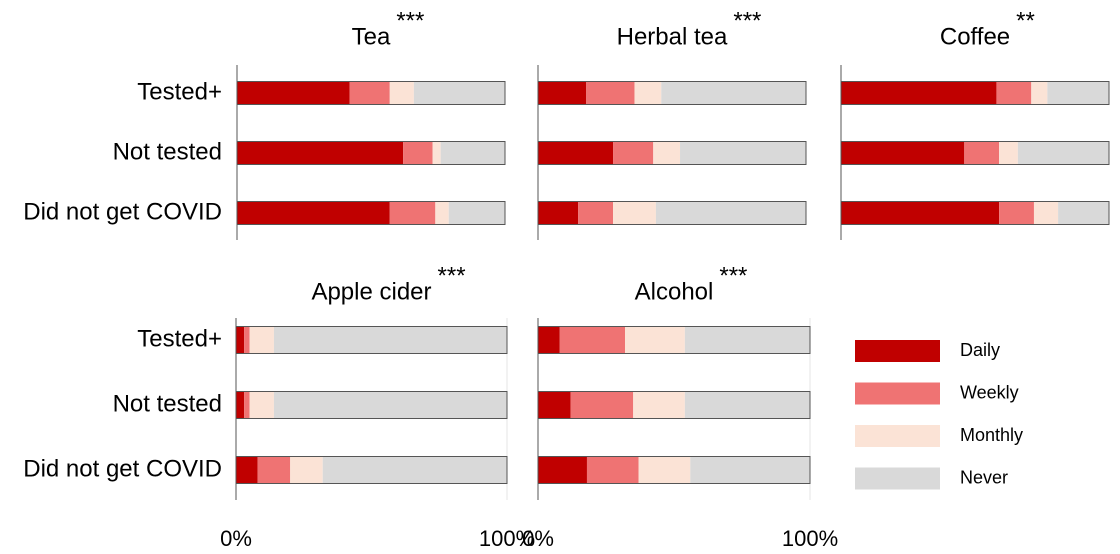  Describe the element at coordinates (1025, 20) in the screenshot. I see `significance: **` at that location.